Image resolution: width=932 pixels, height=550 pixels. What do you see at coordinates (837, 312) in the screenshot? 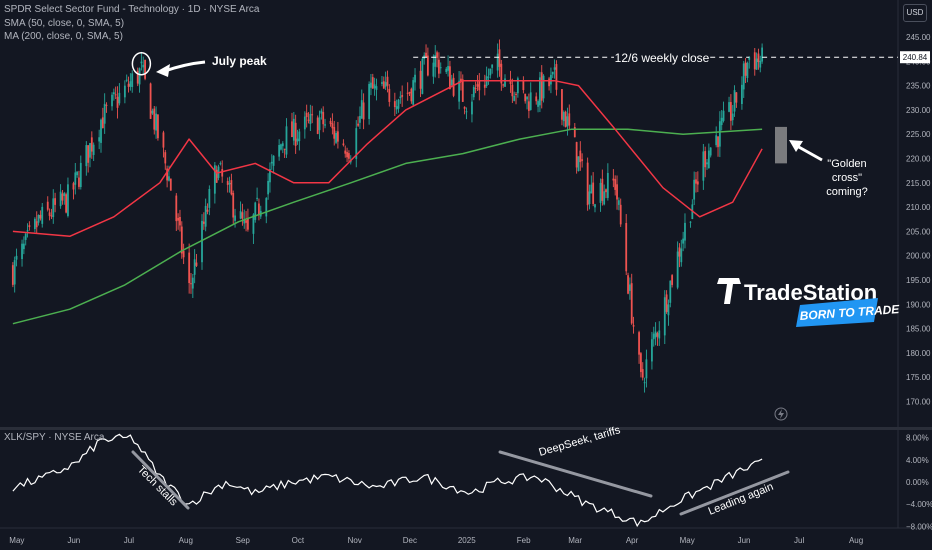
I see `brand-tagline-bg` at bounding box center [837, 312].